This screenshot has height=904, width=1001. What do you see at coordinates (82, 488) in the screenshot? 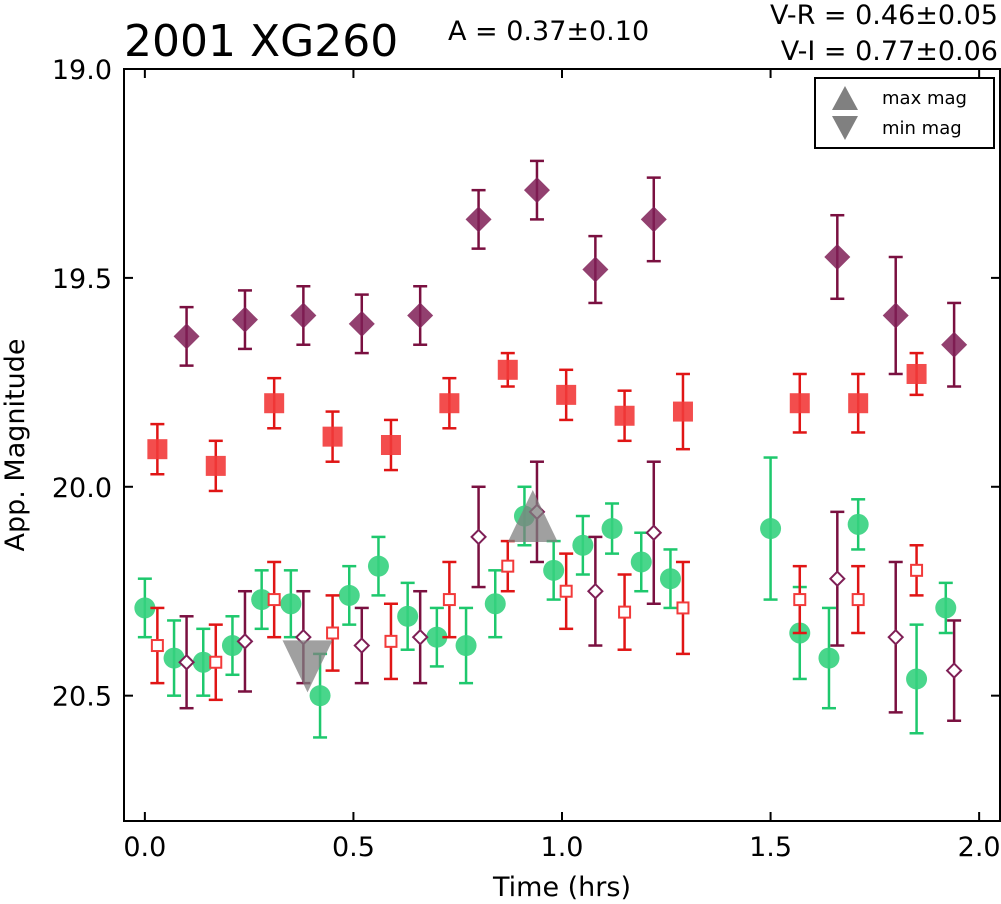
I see `y-tick-label: 20.0` at bounding box center [82, 488].